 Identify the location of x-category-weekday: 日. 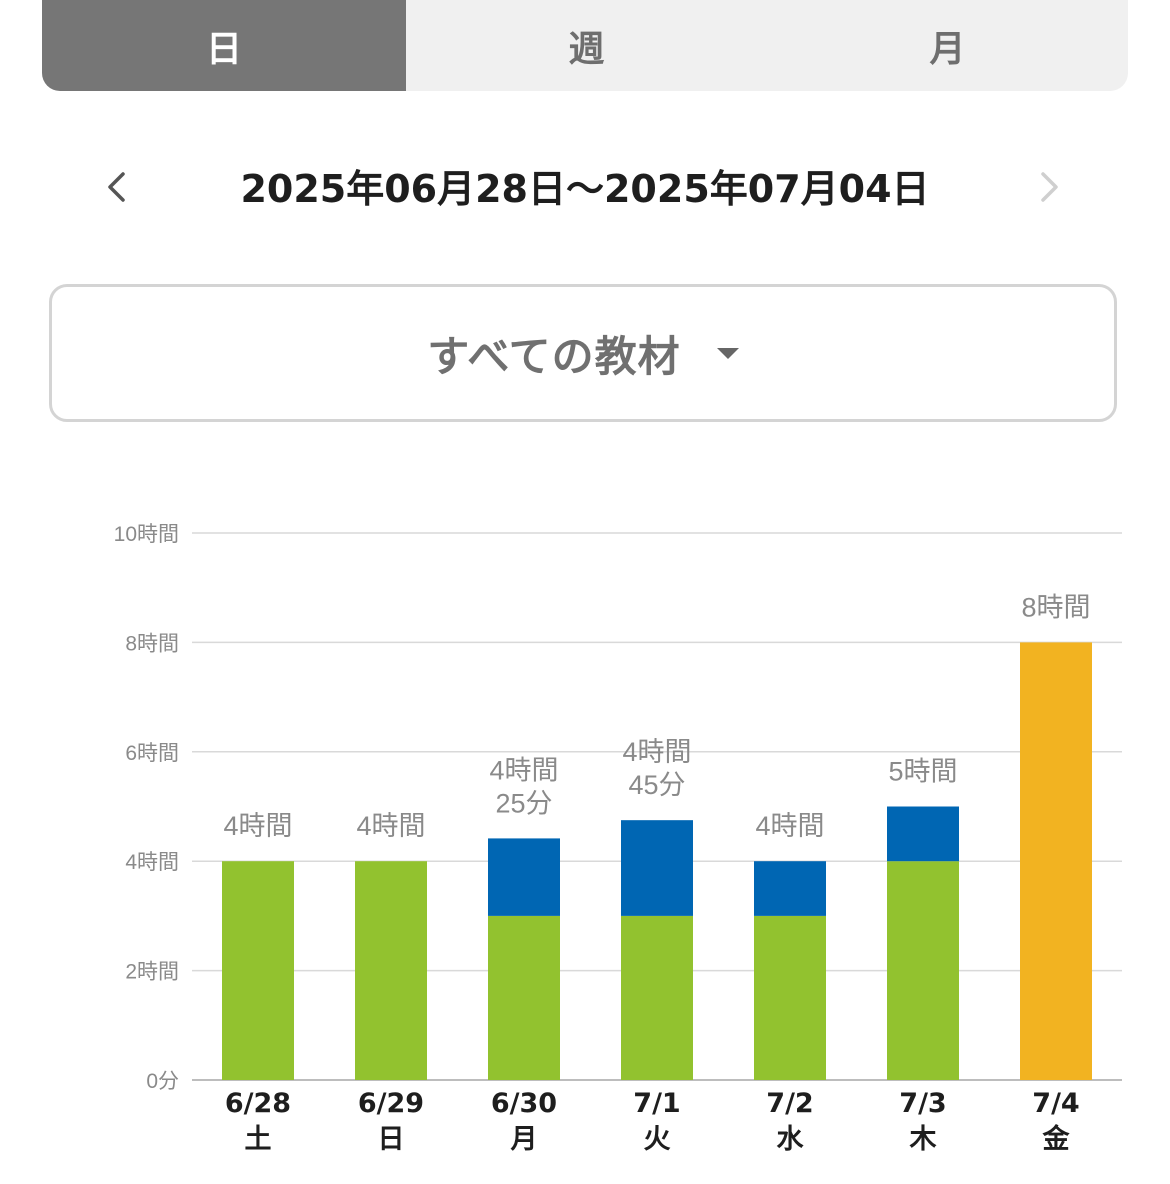
(391, 1139).